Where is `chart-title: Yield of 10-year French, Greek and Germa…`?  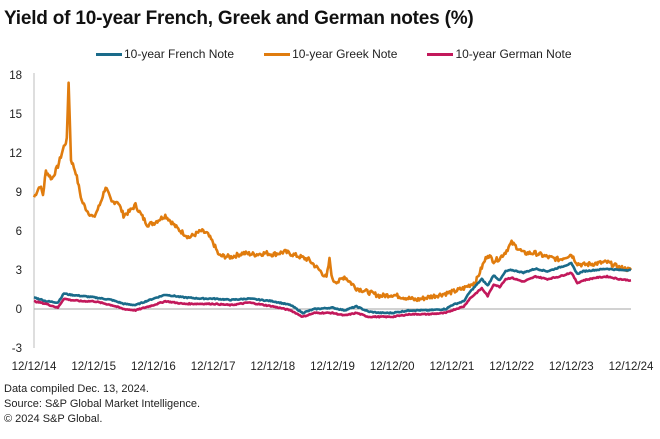
chart-title: Yield of 10-year French, Greek and Germa… is located at coordinates (239, 18).